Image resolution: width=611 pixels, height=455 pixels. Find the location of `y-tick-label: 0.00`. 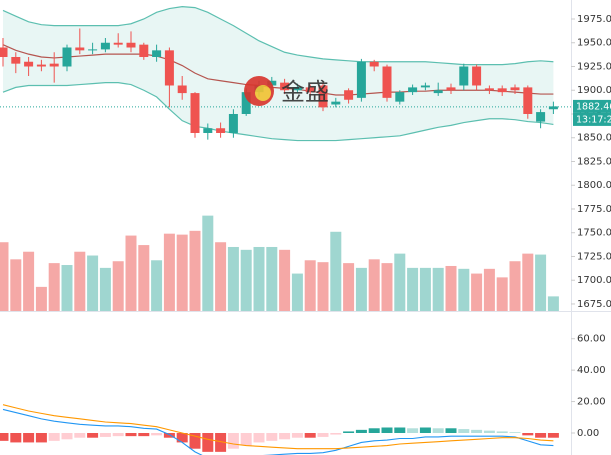

y-tick-label: 0.00 is located at coordinates (588, 433).